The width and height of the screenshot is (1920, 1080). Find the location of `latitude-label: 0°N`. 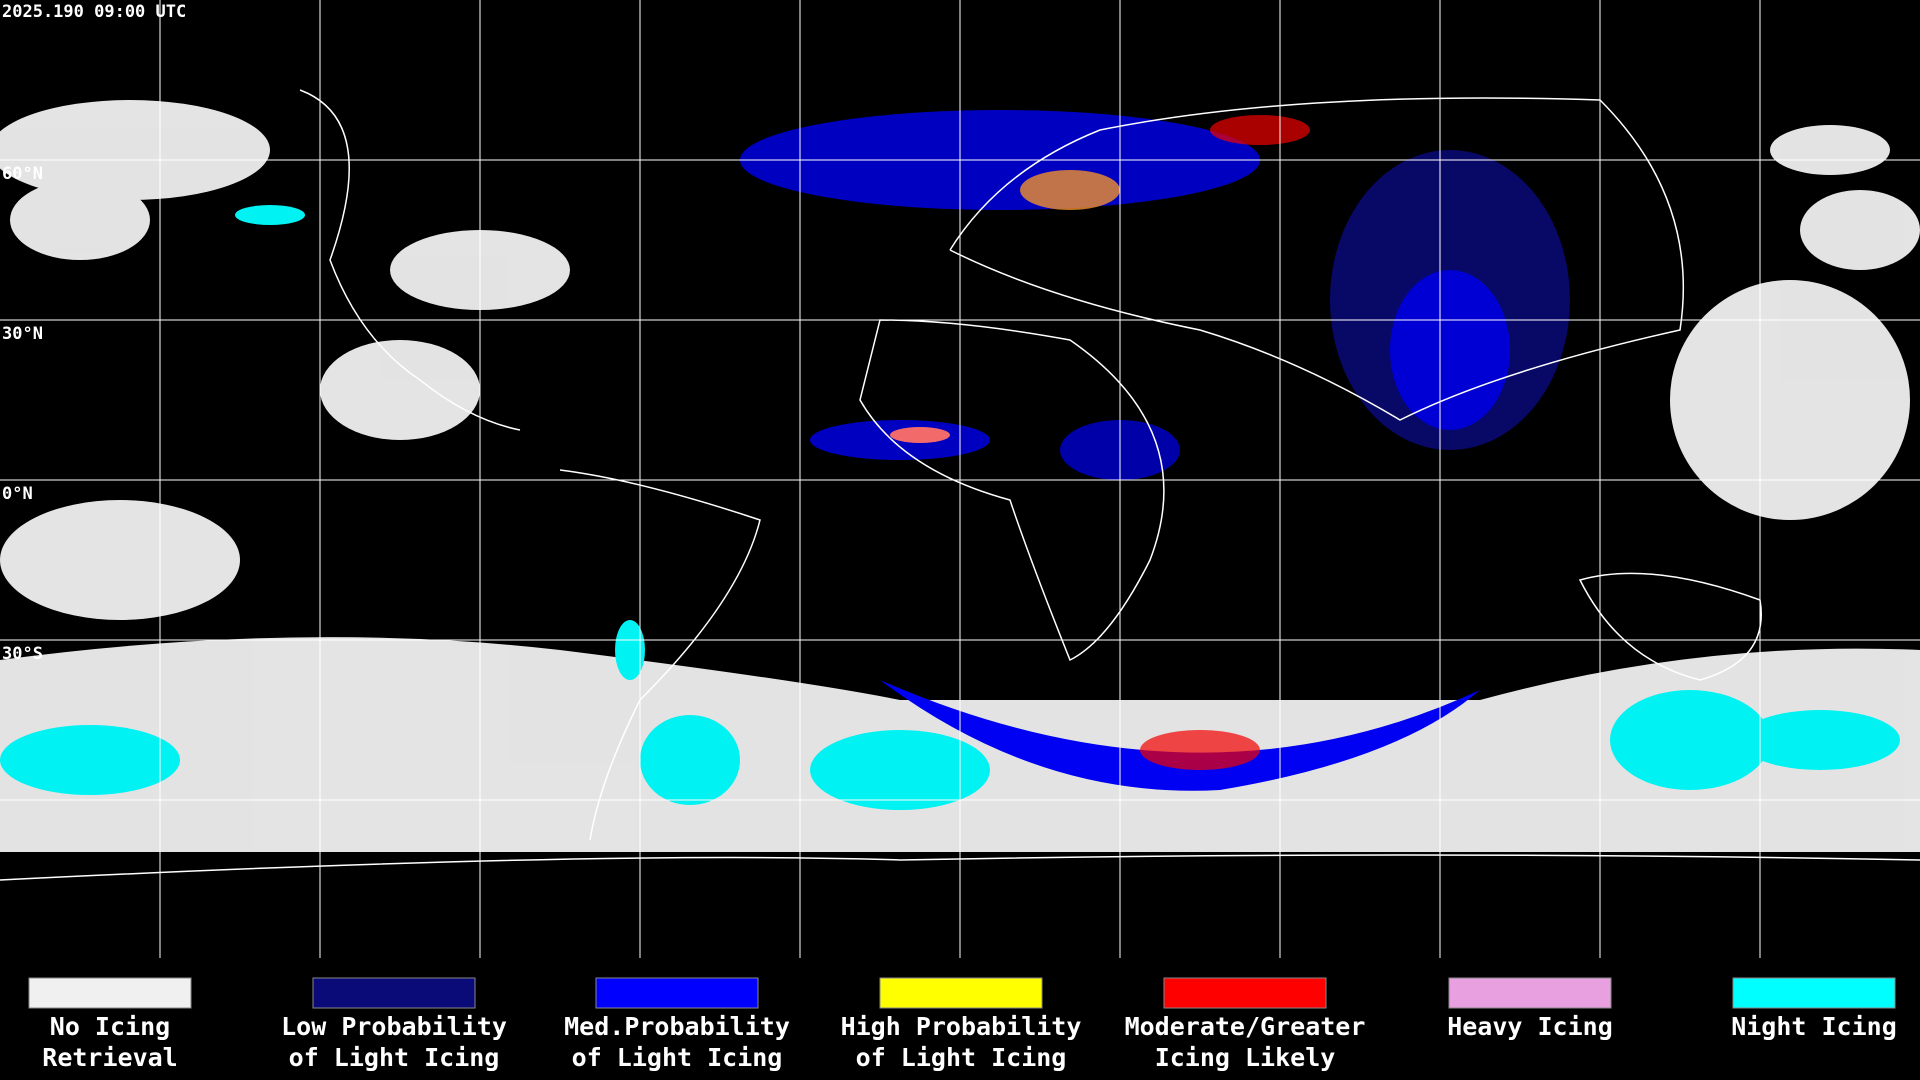

latitude-label: 0°N is located at coordinates (17, 494).